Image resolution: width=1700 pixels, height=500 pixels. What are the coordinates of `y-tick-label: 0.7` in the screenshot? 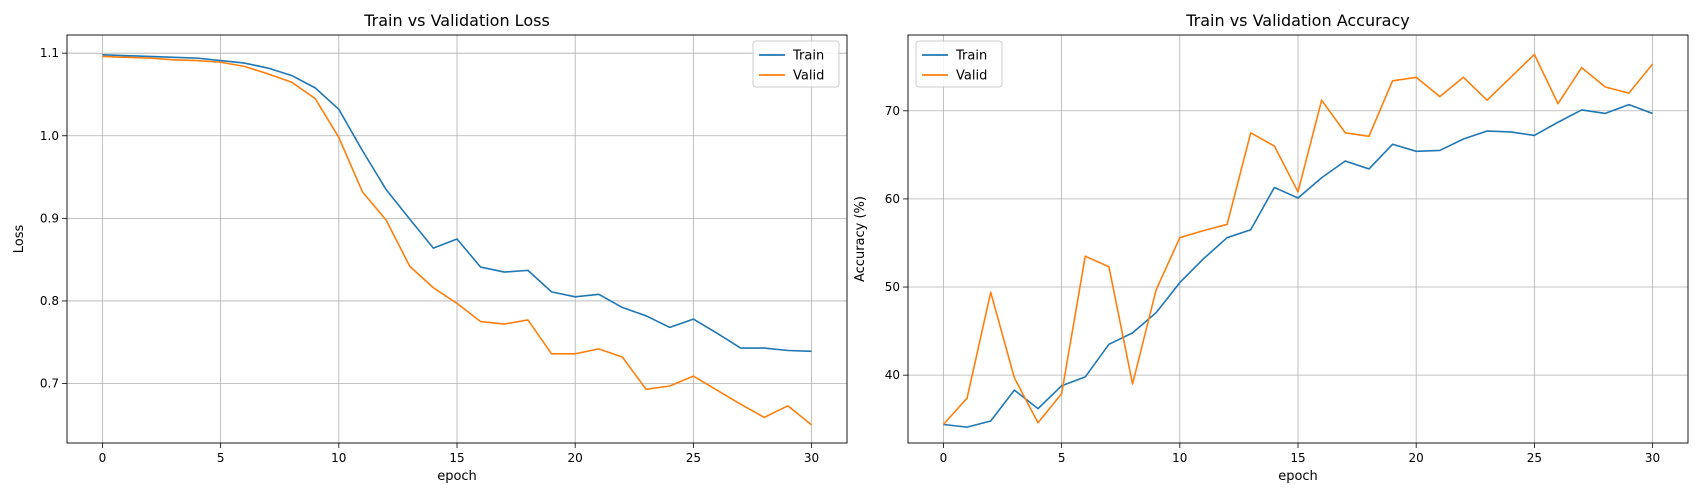 It's located at (49, 384).